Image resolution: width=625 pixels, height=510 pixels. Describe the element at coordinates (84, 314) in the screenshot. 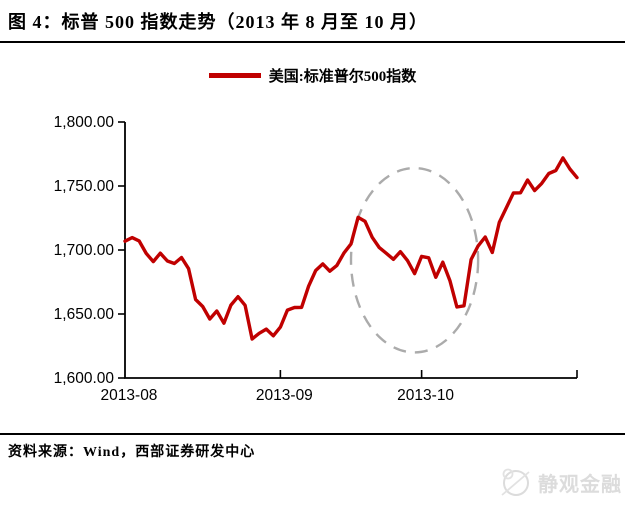

I see `y-axis-label: 1,650.00` at that location.